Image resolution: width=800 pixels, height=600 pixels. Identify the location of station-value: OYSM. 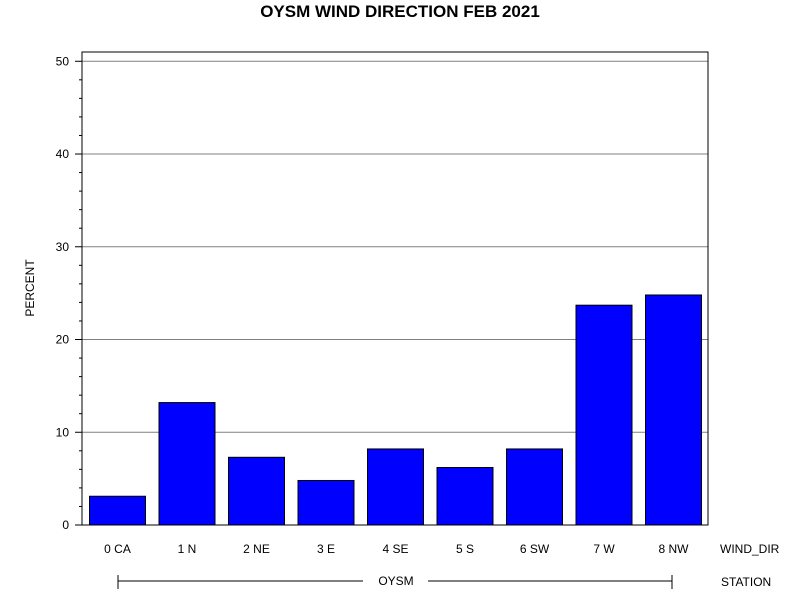
(395, 581).